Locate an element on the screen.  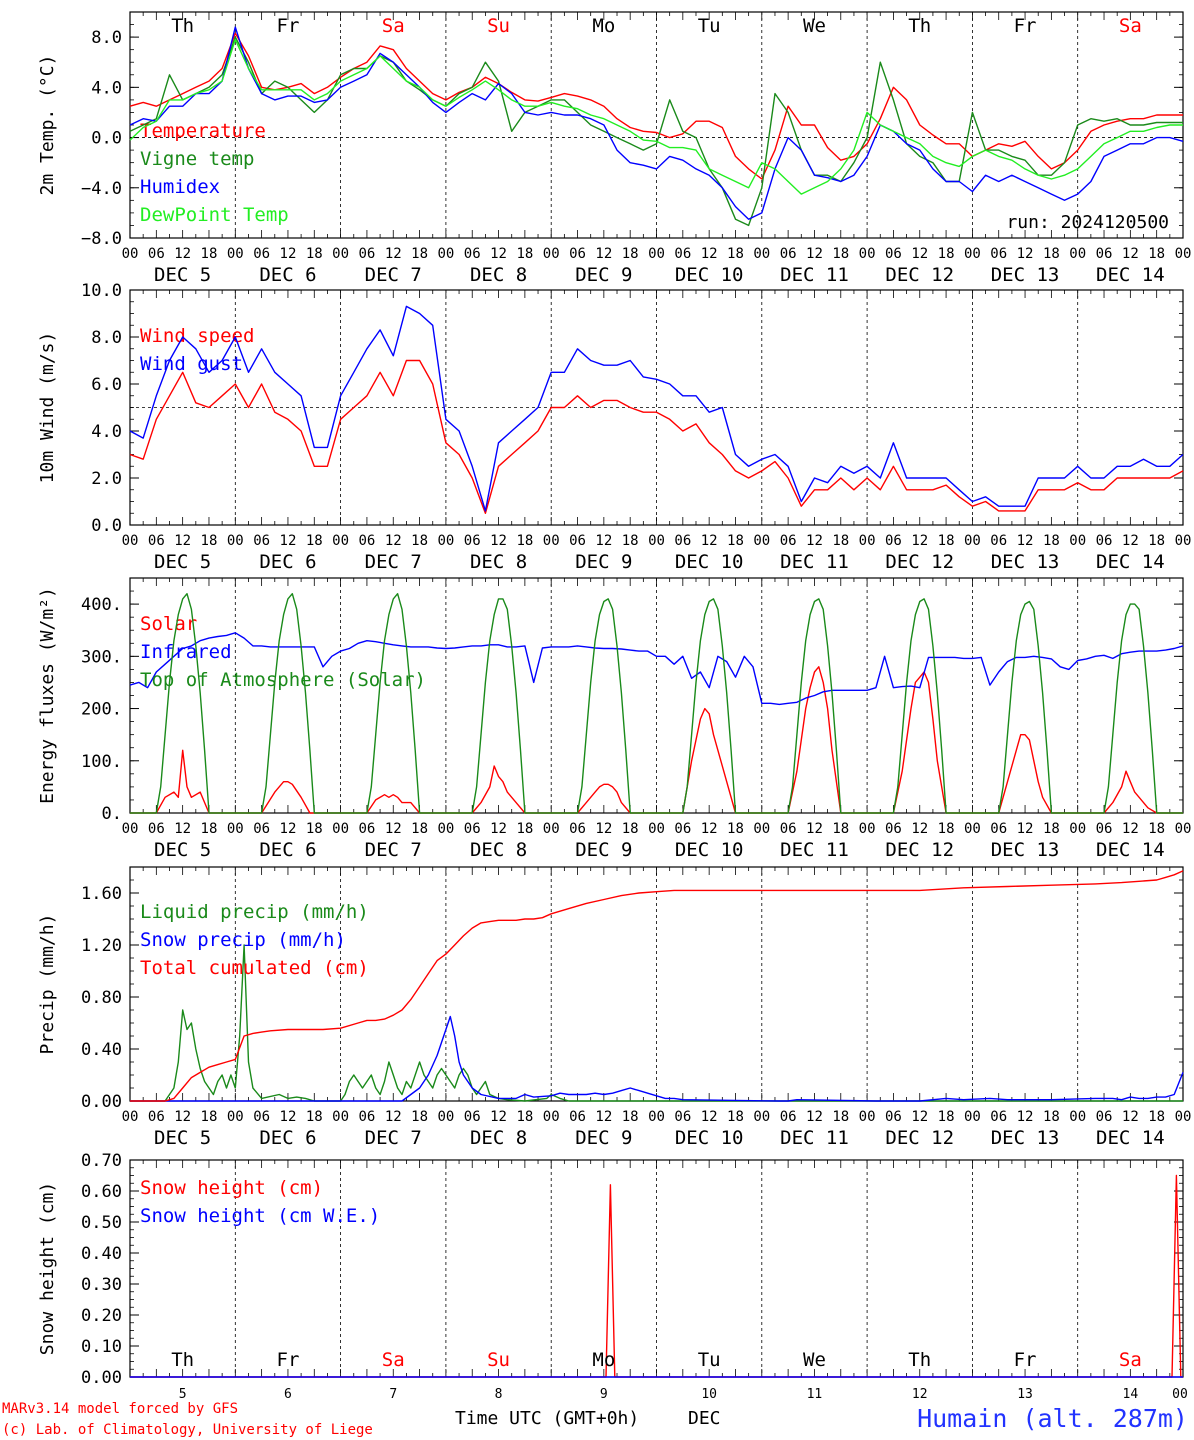
bottom-day-number: 5 is located at coordinates (183, 1394).